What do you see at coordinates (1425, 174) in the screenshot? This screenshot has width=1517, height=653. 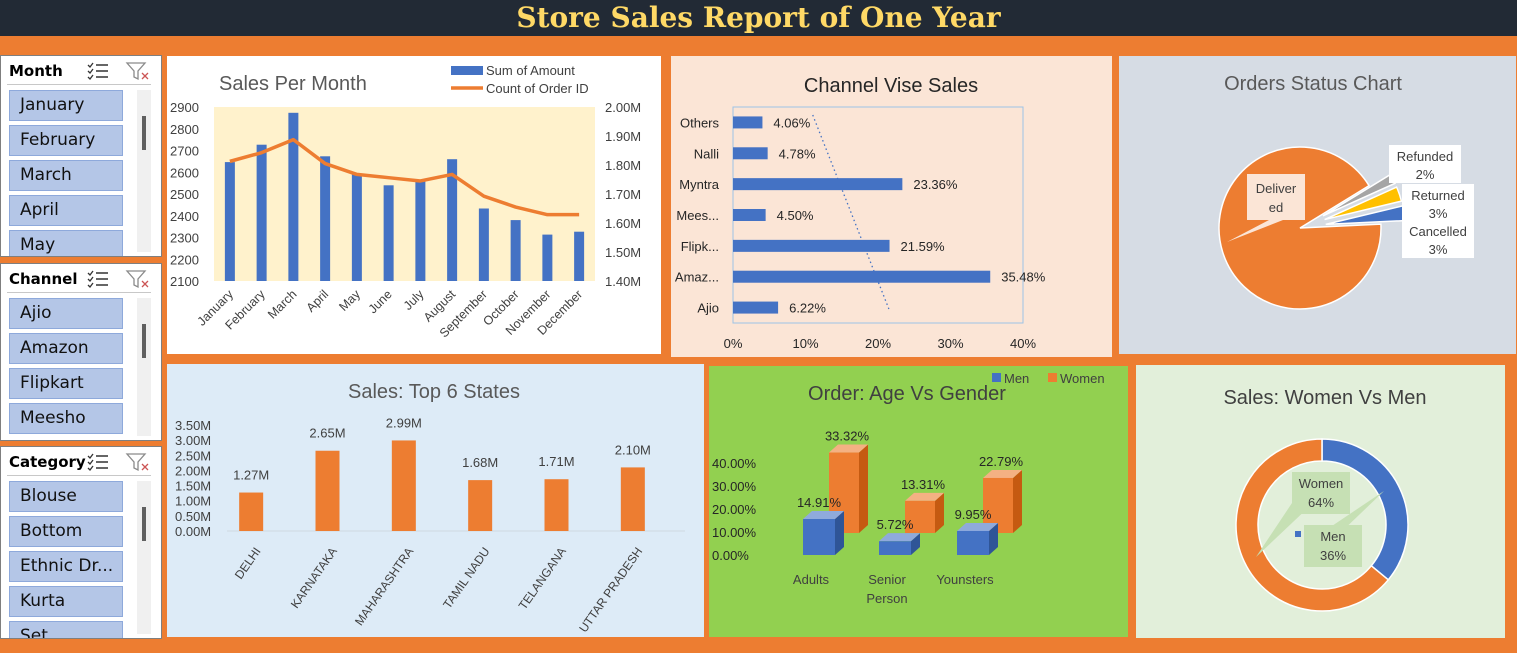 I see `slice-pct-refunded: 2%` at bounding box center [1425, 174].